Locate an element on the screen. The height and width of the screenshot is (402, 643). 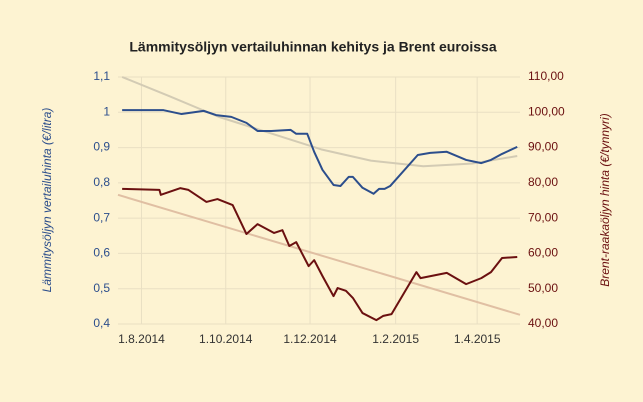
y-tick-label: 0,9 is located at coordinates (101, 147).